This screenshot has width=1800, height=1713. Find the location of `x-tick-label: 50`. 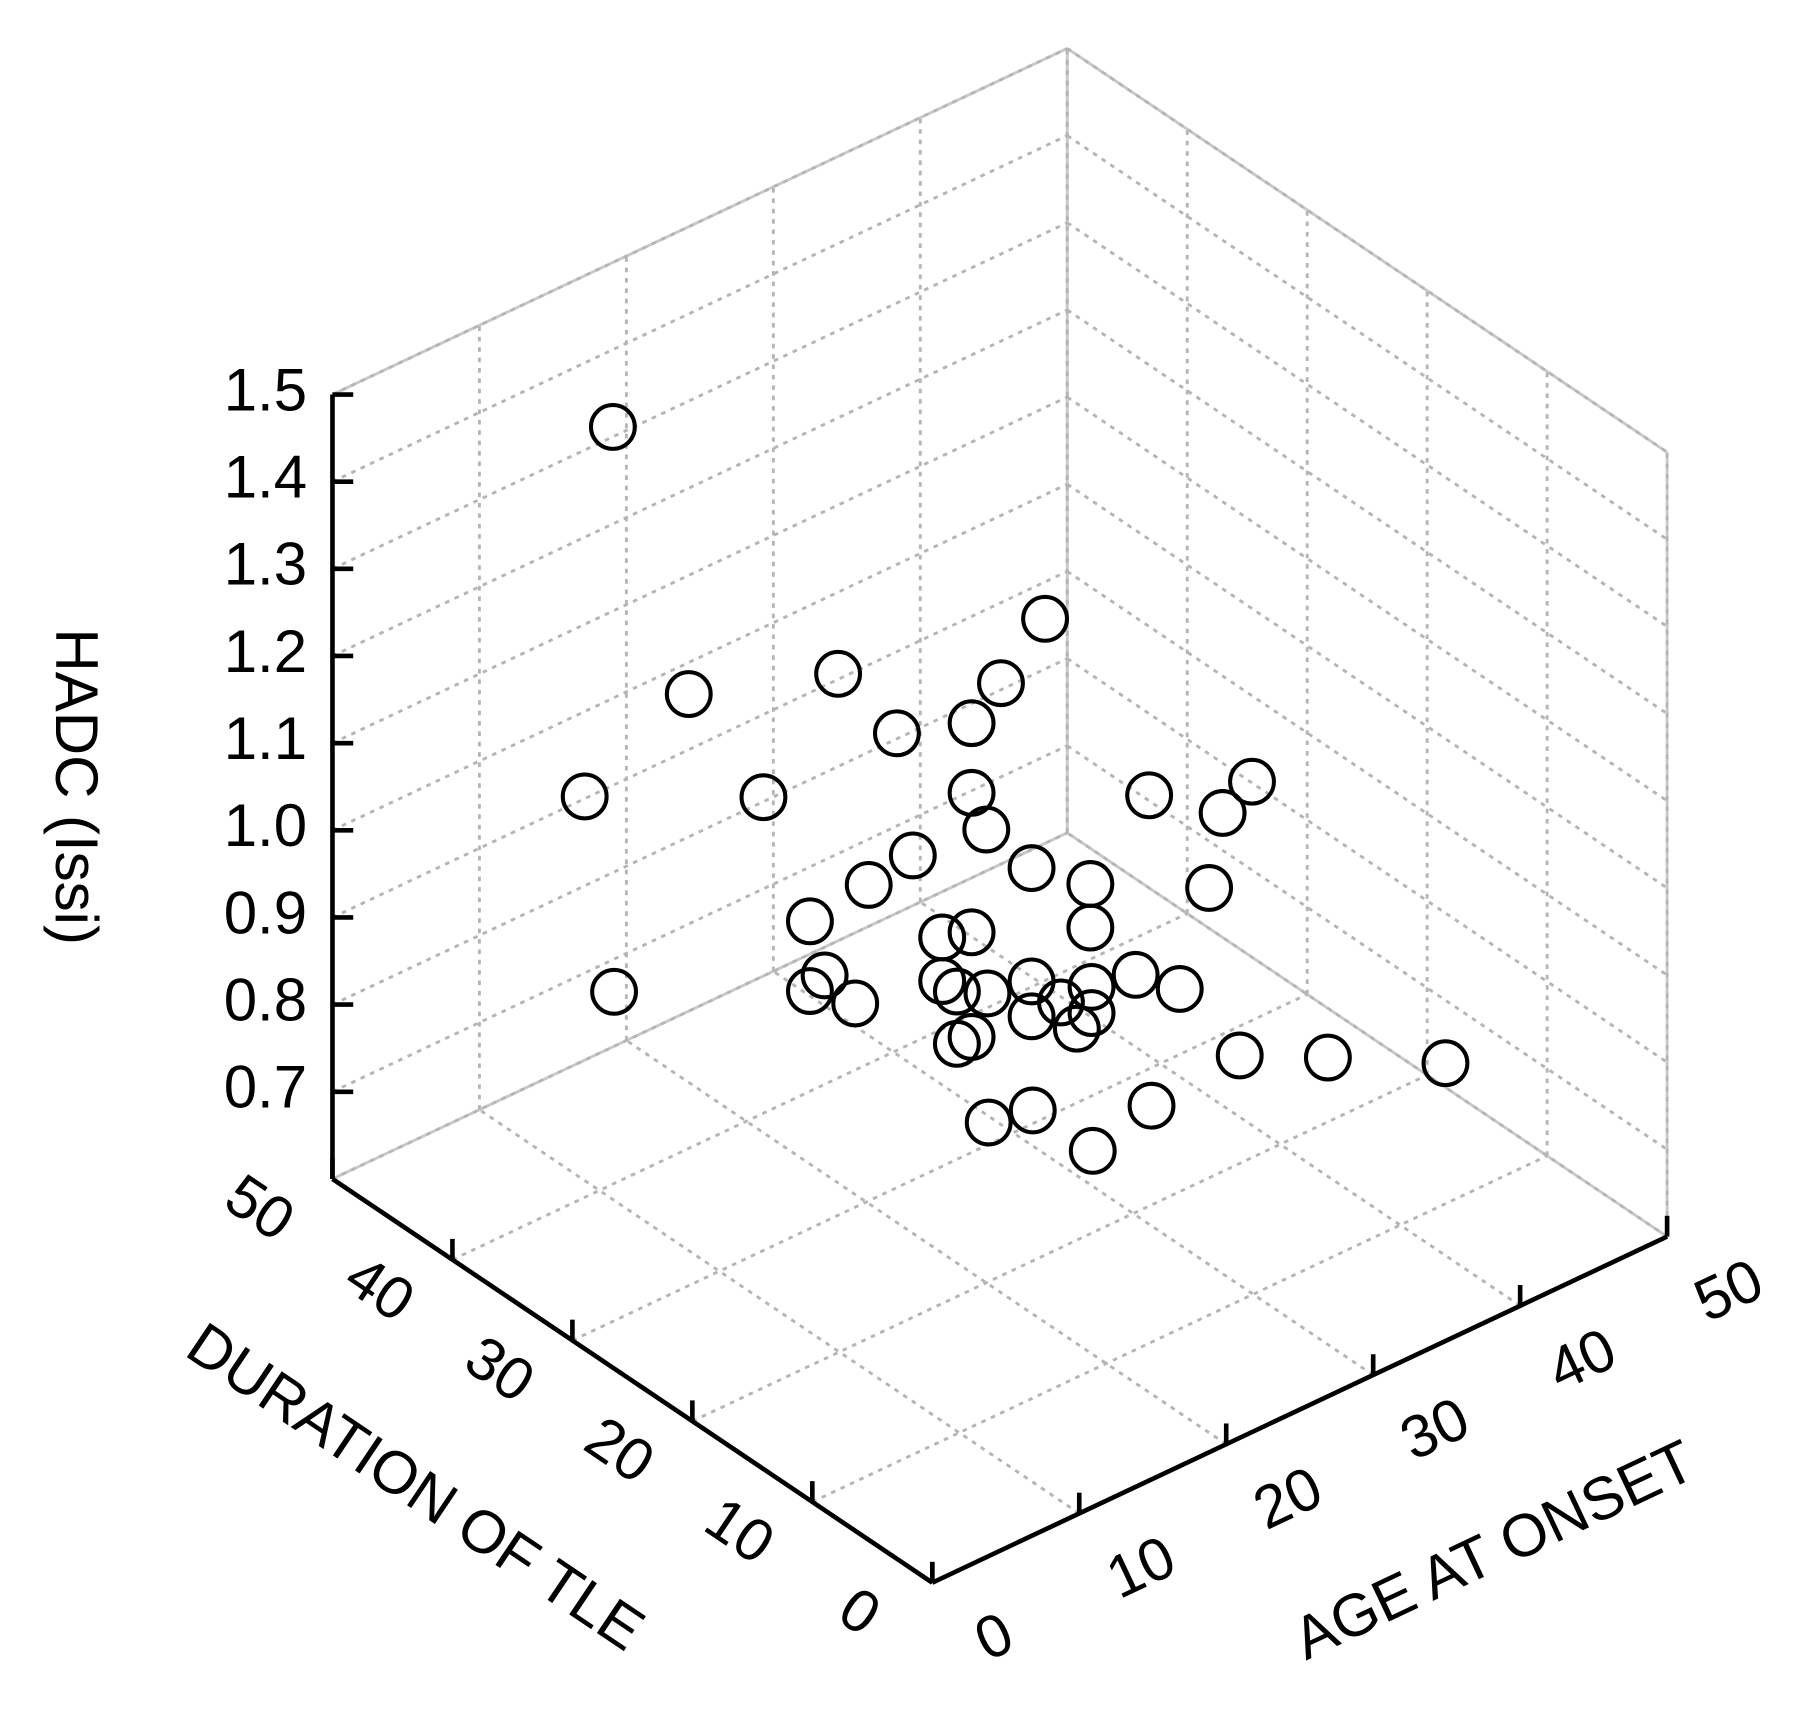

x-tick-label: 50 is located at coordinates (1728, 1290).